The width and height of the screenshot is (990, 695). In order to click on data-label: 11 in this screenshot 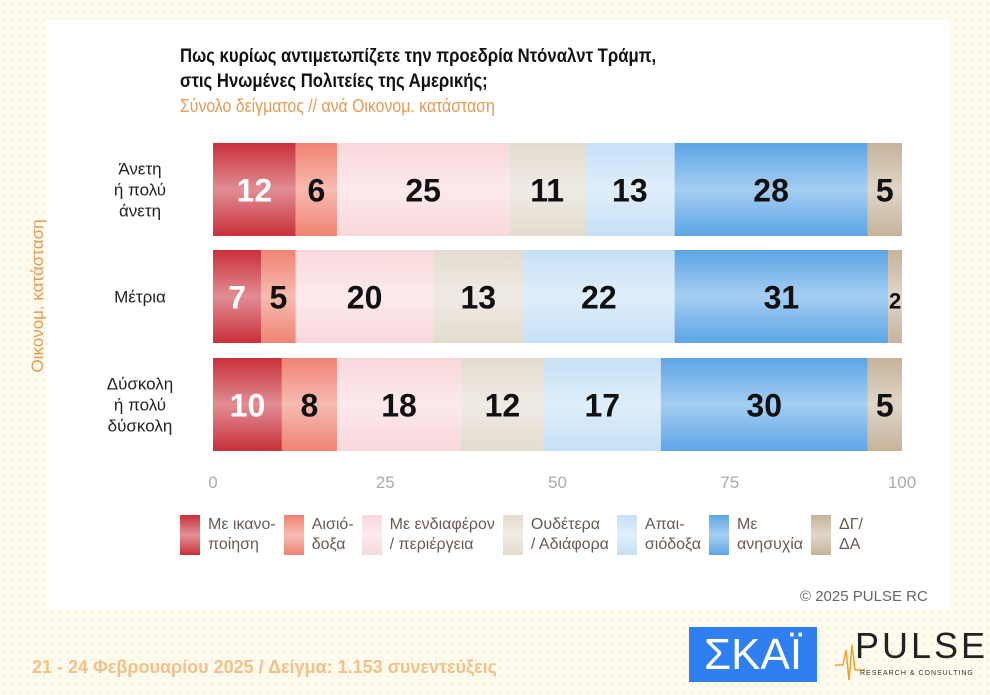, I will do `click(547, 191)`.